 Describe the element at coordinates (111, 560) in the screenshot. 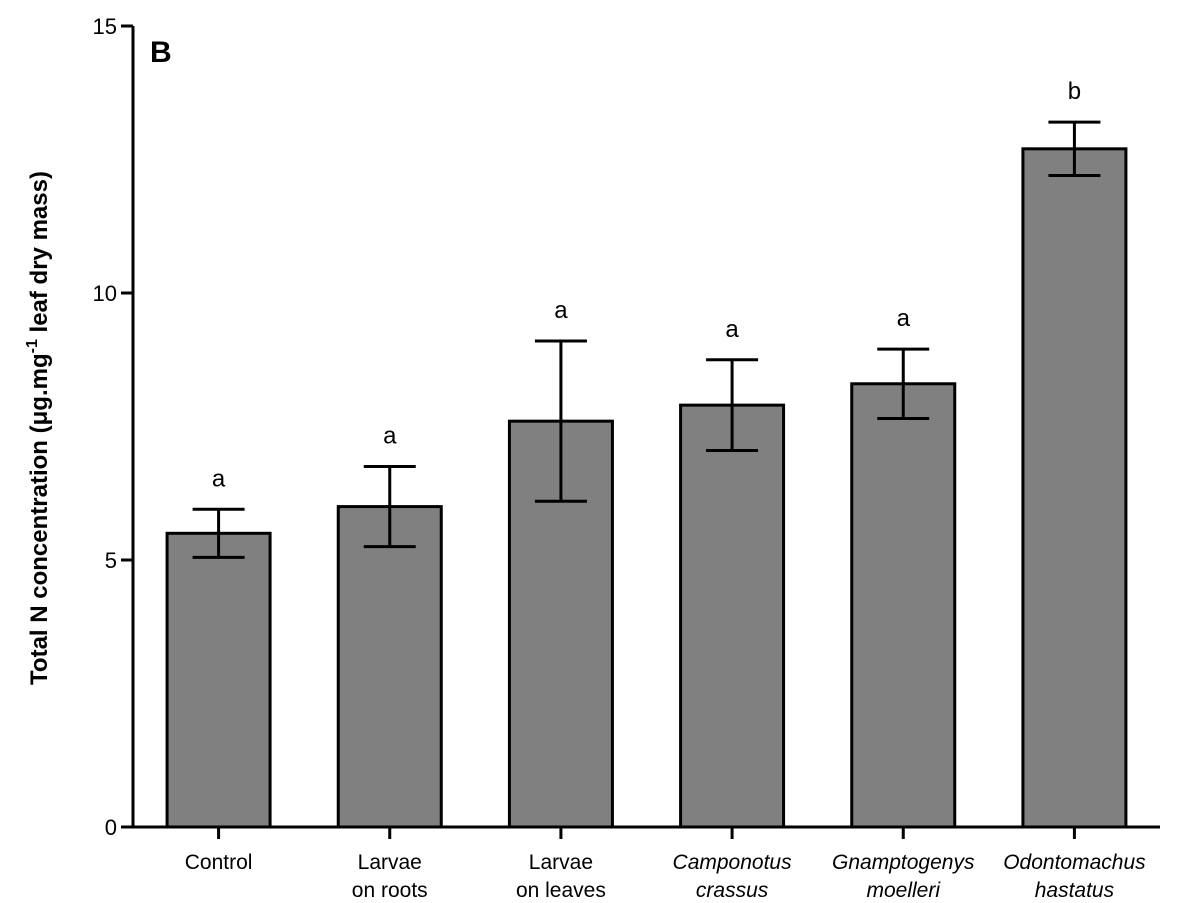

I see `y-tick-label: 5` at that location.